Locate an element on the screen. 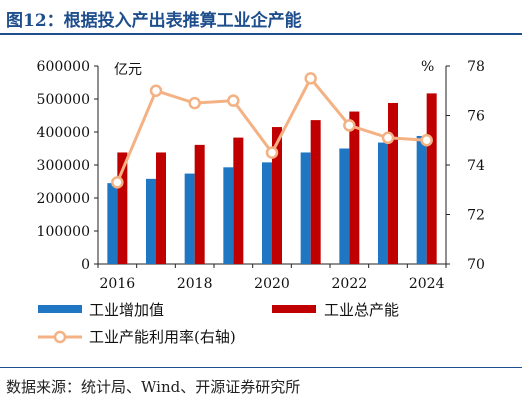 This screenshot has height=405, width=522. title-divider is located at coordinates (261, 34).